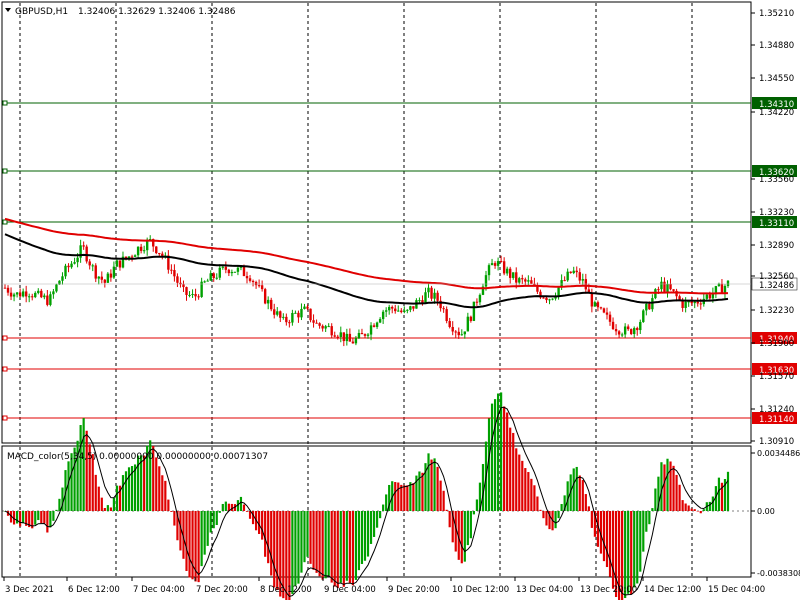  Describe the element at coordinates (222, 590) in the screenshot. I see `time-tick-label: 7 Dec 20:00` at that location.